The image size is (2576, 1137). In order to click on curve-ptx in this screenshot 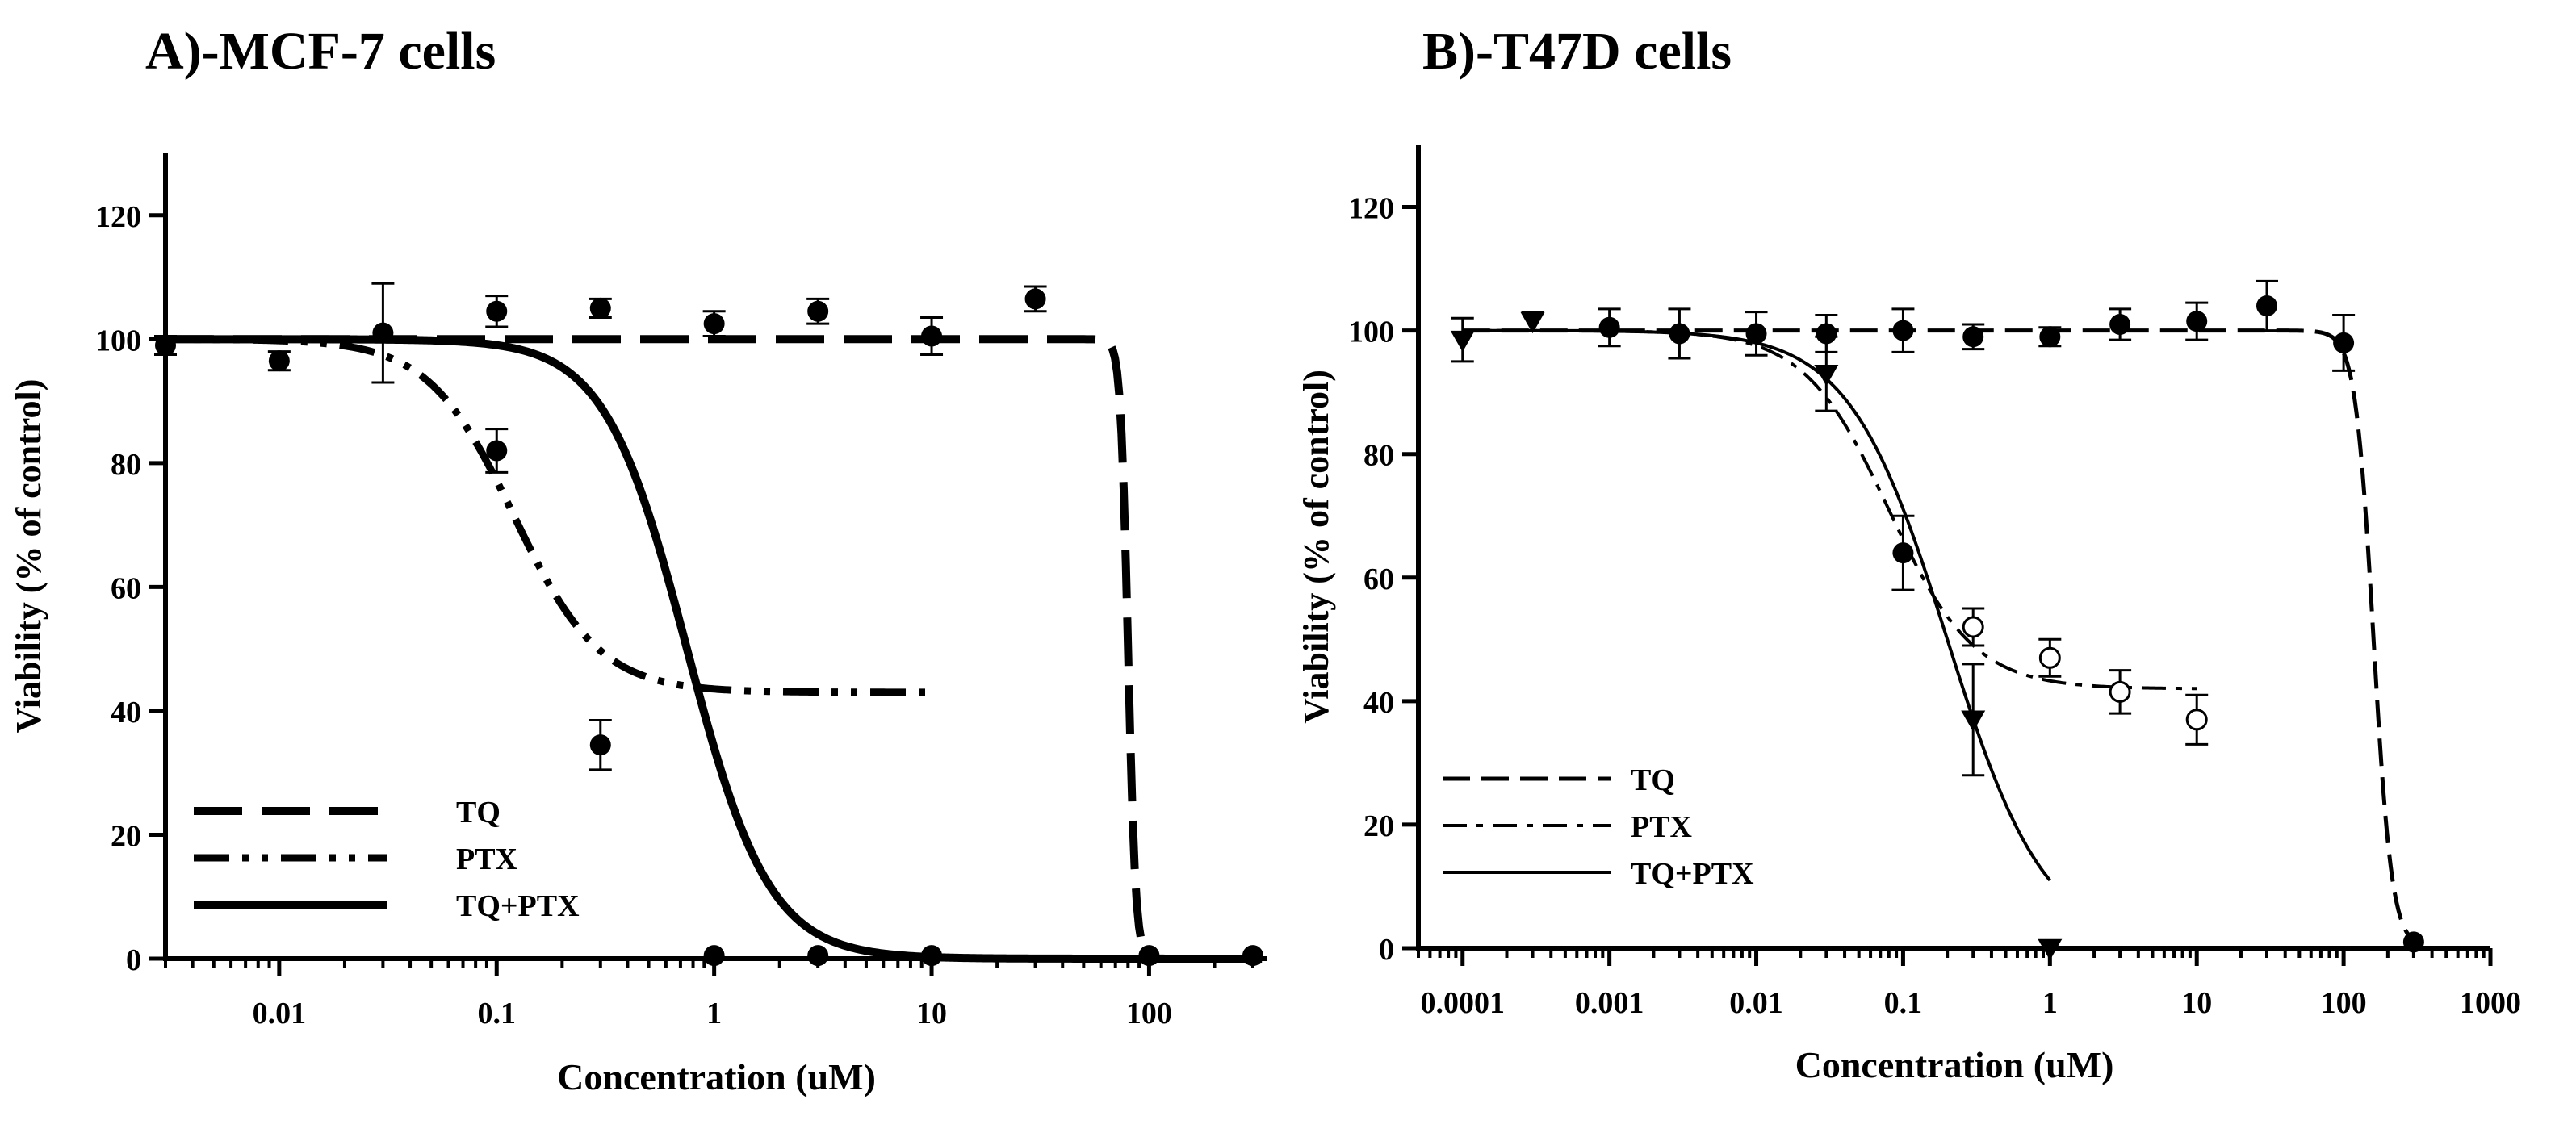, I will do `click(548, 515)`.